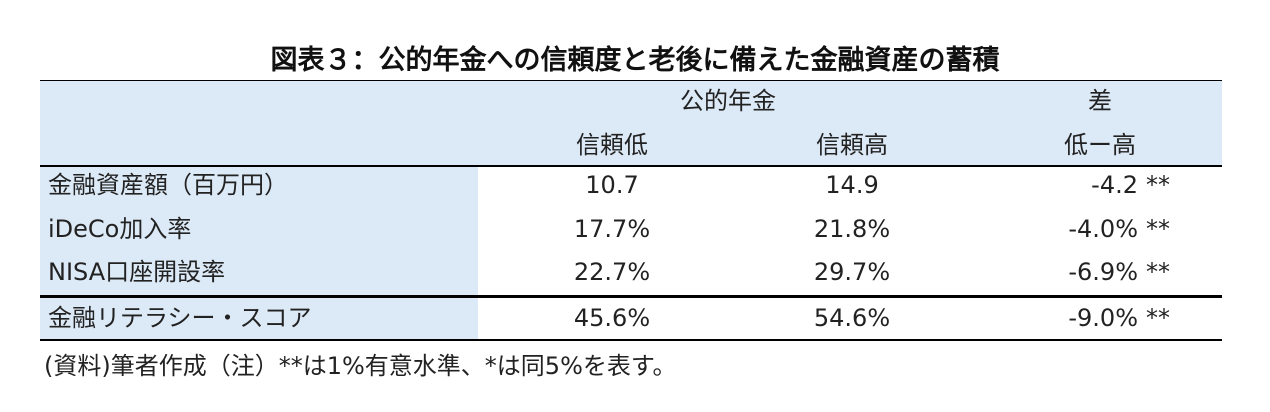 Image resolution: width=1270 pixels, height=412 pixels. What do you see at coordinates (1103, 318) in the screenshot?
I see `cell-value: -9.0%` at bounding box center [1103, 318].